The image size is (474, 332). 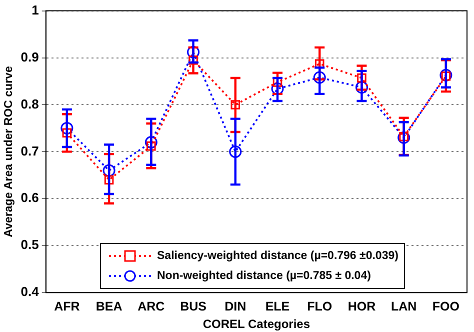 What do you see at coordinates (403, 307) in the screenshot?
I see `x-tick-label: LAN` at bounding box center [403, 307].